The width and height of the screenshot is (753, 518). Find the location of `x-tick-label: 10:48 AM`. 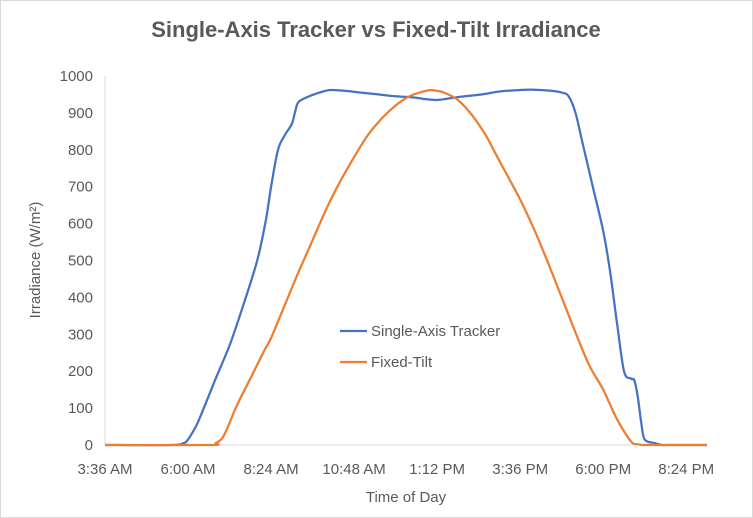

x-tick-label: 10:48 AM is located at coordinates (353, 469).